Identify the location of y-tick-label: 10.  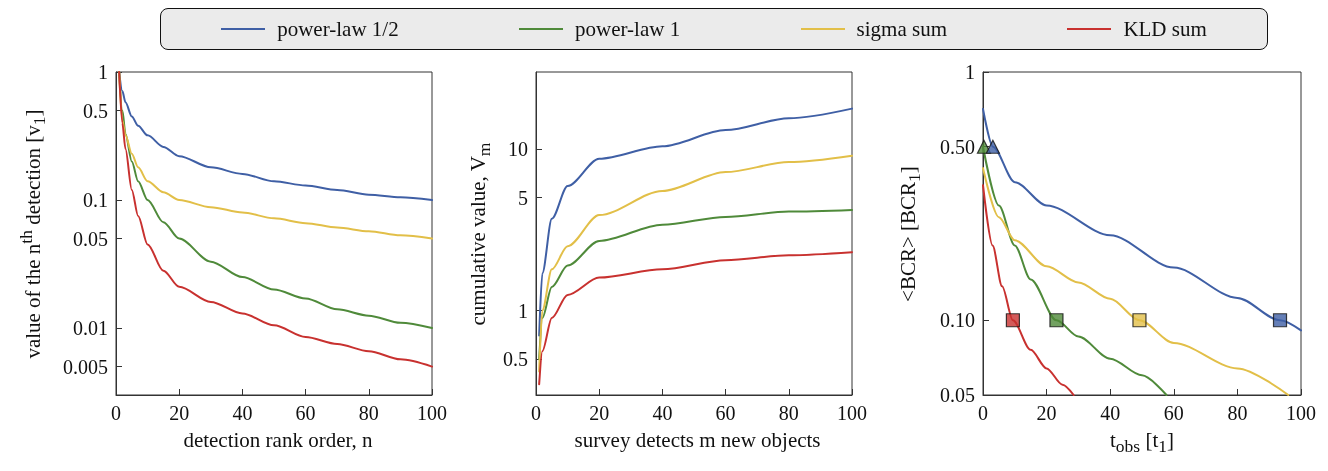
(518, 149).